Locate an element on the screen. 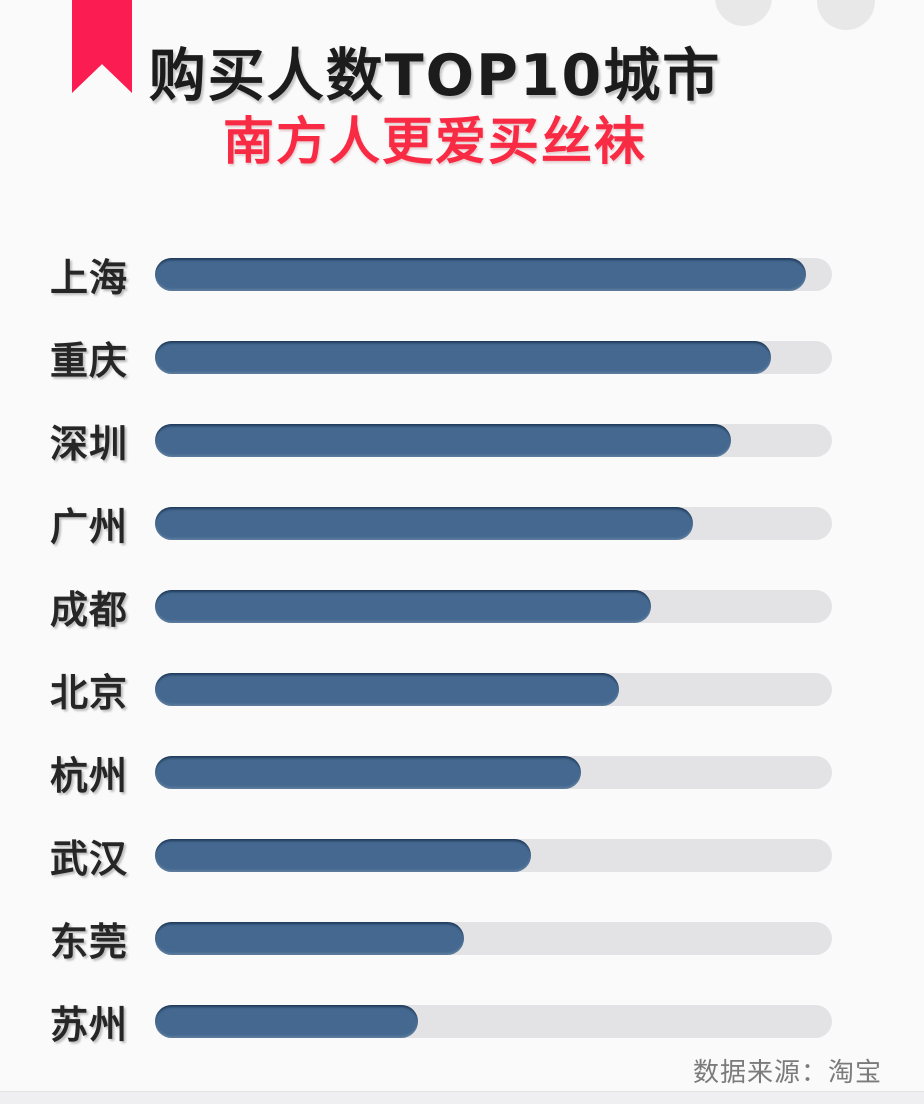 The height and width of the screenshot is (1104, 924). chart-row: 上海 is located at coordinates (462, 274).